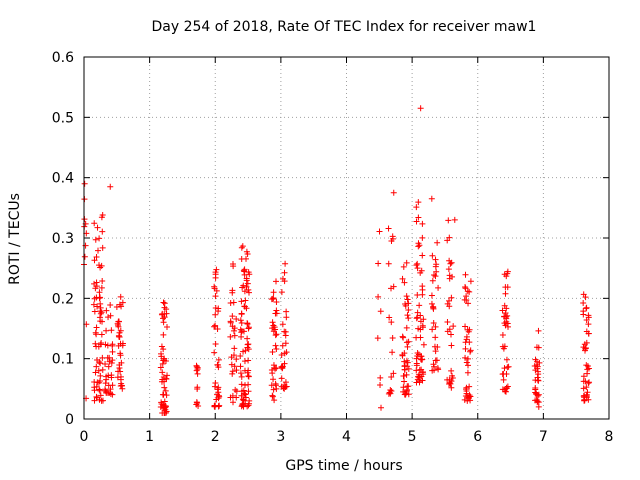 The width and height of the screenshot is (640, 480). What do you see at coordinates (609, 437) in the screenshot?
I see `x-tick-label: 8` at bounding box center [609, 437].